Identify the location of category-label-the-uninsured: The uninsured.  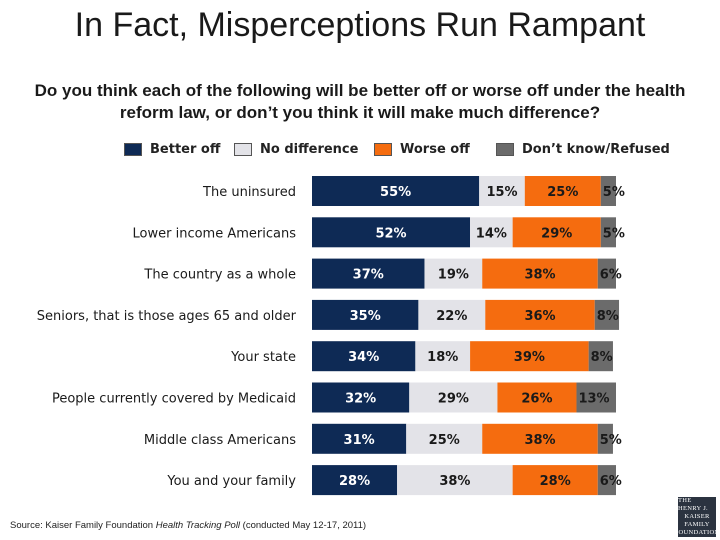
(249, 192).